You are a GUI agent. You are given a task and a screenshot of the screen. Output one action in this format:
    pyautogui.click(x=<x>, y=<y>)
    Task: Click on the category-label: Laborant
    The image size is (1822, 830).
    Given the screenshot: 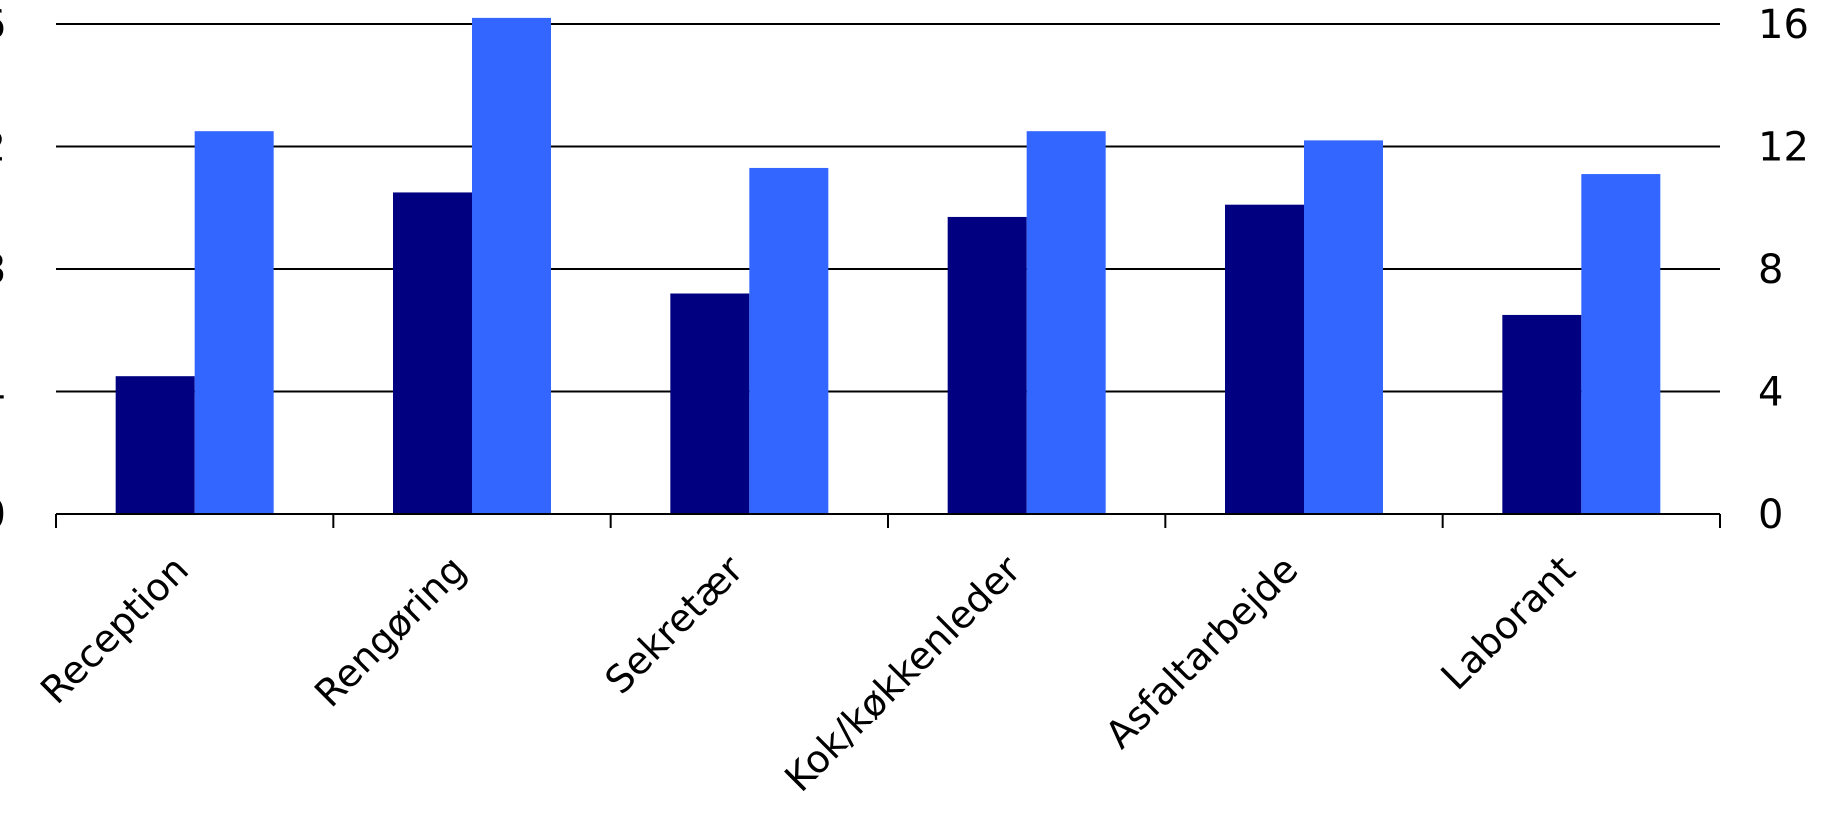 What is the action you would take?
    pyautogui.click(x=1508, y=622)
    